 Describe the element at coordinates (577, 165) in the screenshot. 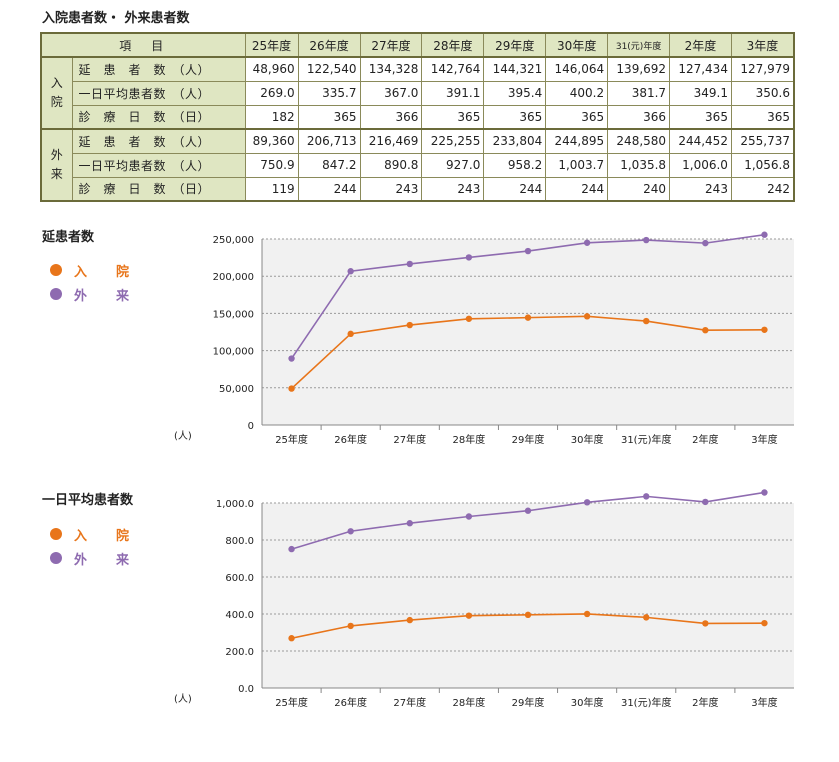

I see `table-cell: 1,003.7` at that location.